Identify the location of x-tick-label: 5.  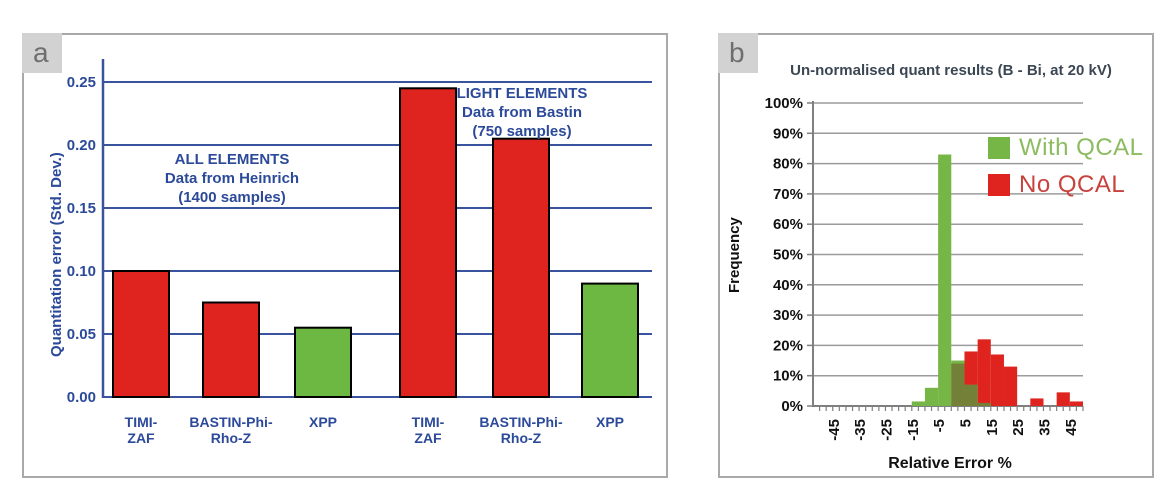
(965, 423).